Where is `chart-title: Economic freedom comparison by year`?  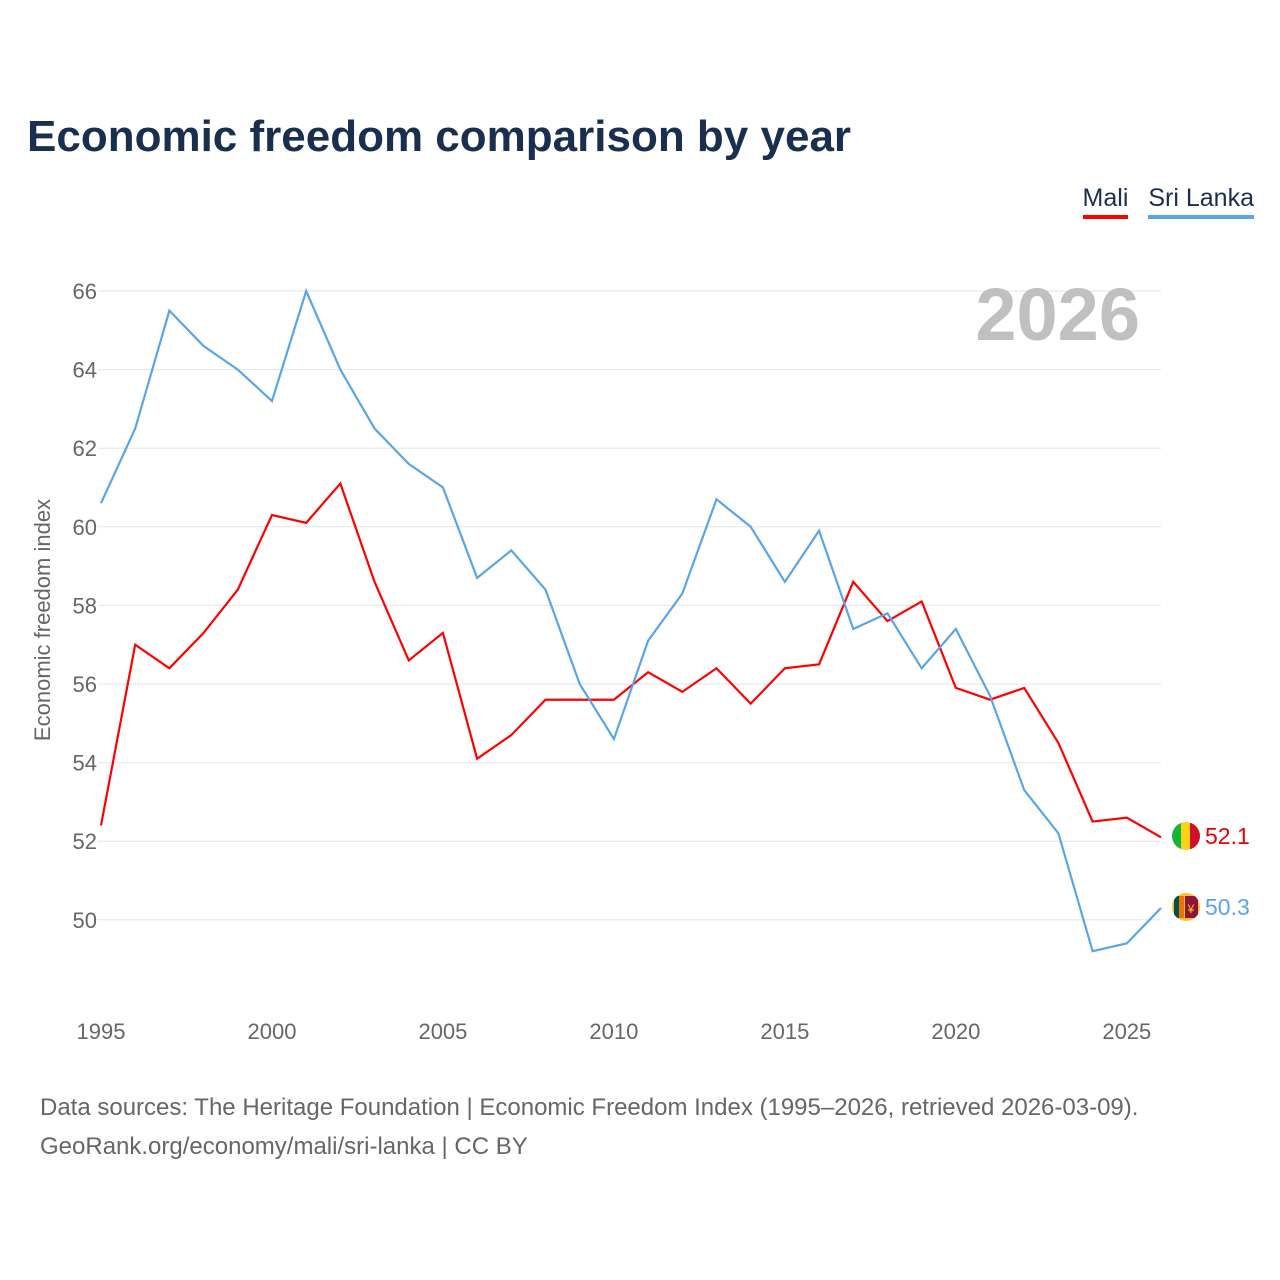 chart-title: Economic freedom comparison by year is located at coordinates (439, 136).